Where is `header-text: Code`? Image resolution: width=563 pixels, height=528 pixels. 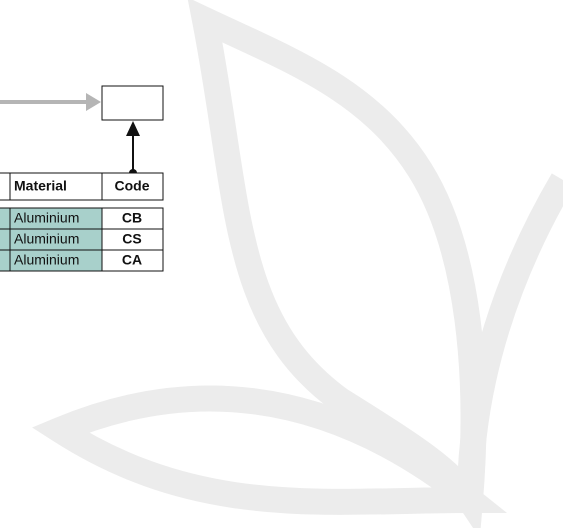 header-text: Code is located at coordinates (132, 186).